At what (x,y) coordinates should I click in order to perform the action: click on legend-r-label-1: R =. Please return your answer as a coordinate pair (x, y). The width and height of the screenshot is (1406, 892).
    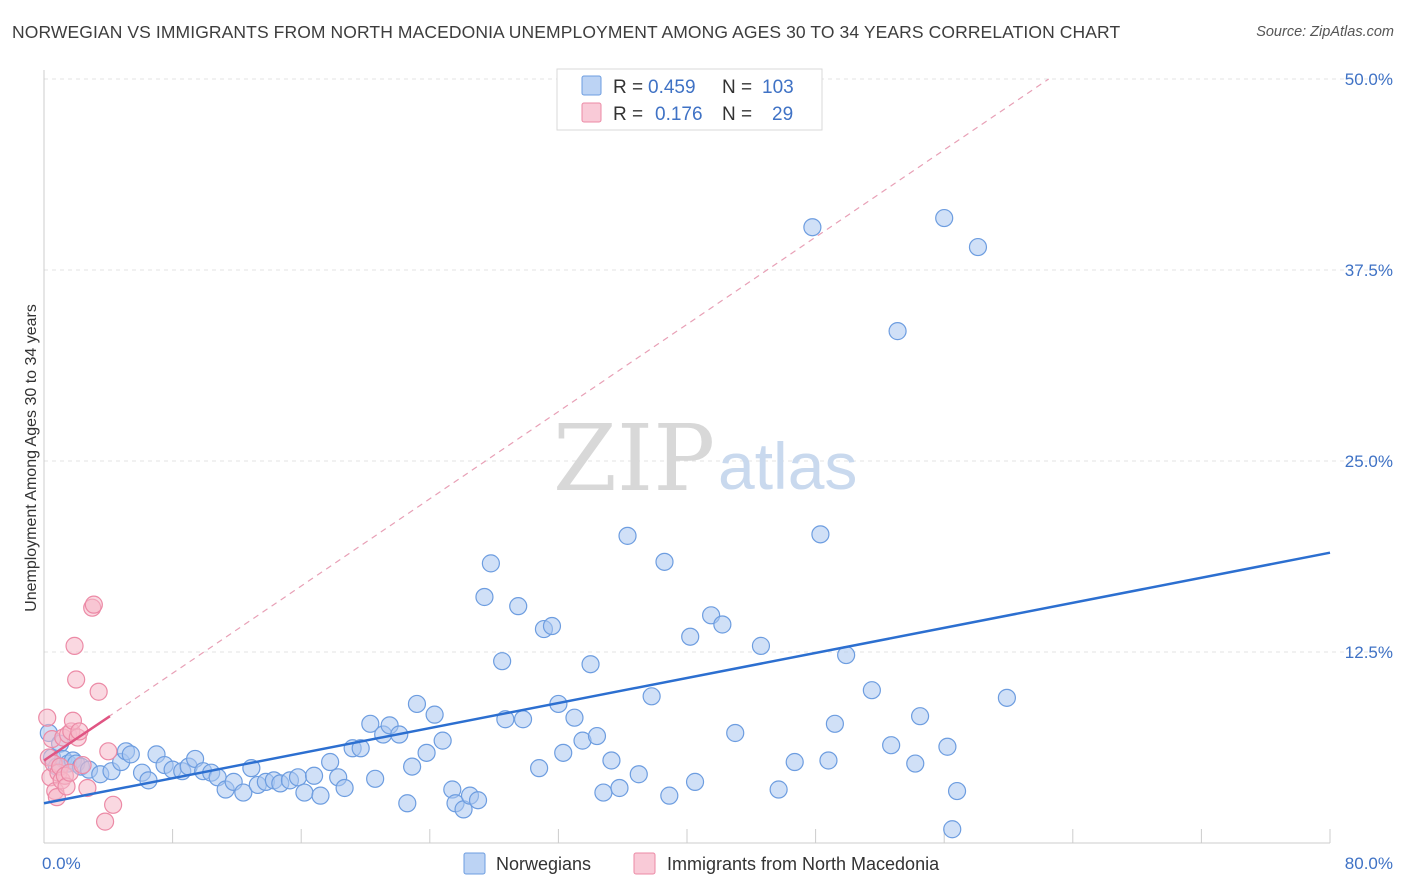
    Looking at the image, I should click on (628, 87).